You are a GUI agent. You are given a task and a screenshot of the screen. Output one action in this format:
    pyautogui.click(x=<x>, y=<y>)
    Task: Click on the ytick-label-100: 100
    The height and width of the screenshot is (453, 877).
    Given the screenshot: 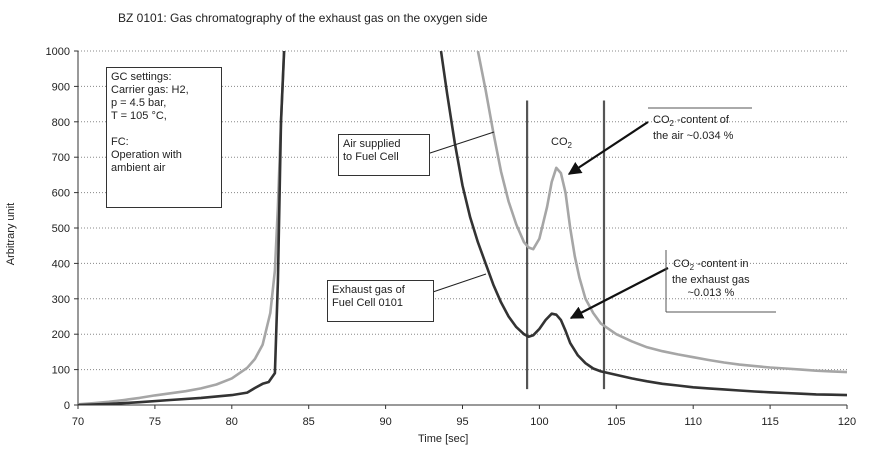 What is the action you would take?
    pyautogui.click(x=61, y=371)
    